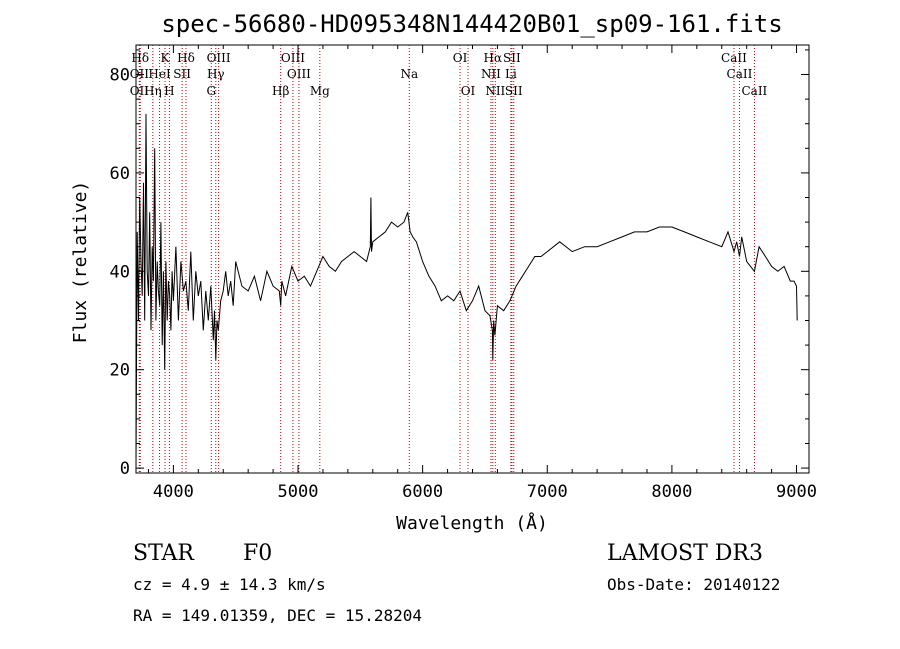 Image resolution: width=900 pixels, height=649 pixels. What do you see at coordinates (685, 553) in the screenshot?
I see `survey-name: LAMOST DR3` at bounding box center [685, 553].